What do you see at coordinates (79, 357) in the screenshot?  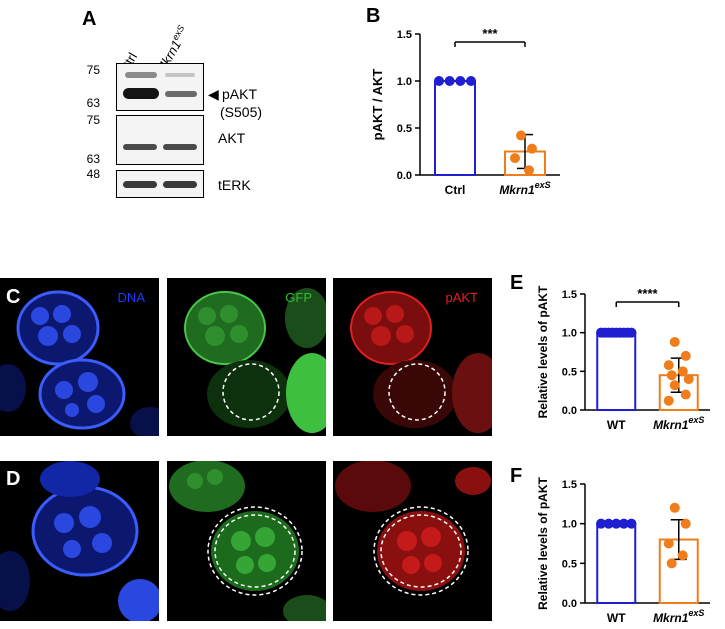 I see `micrograph-c-dna: DNA` at bounding box center [79, 357].